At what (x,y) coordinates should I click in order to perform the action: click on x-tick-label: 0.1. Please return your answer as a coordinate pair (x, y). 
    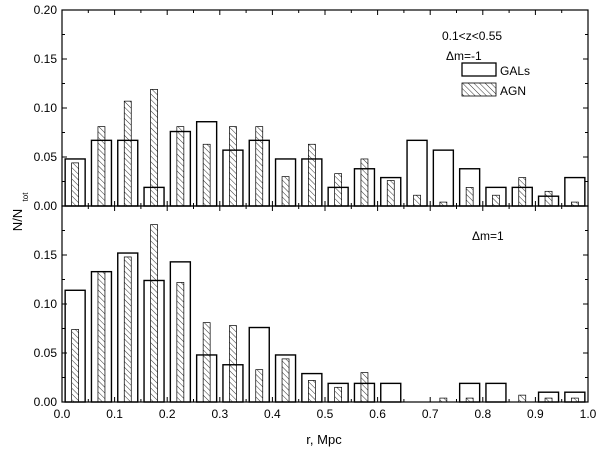
    Looking at the image, I should click on (114, 414).